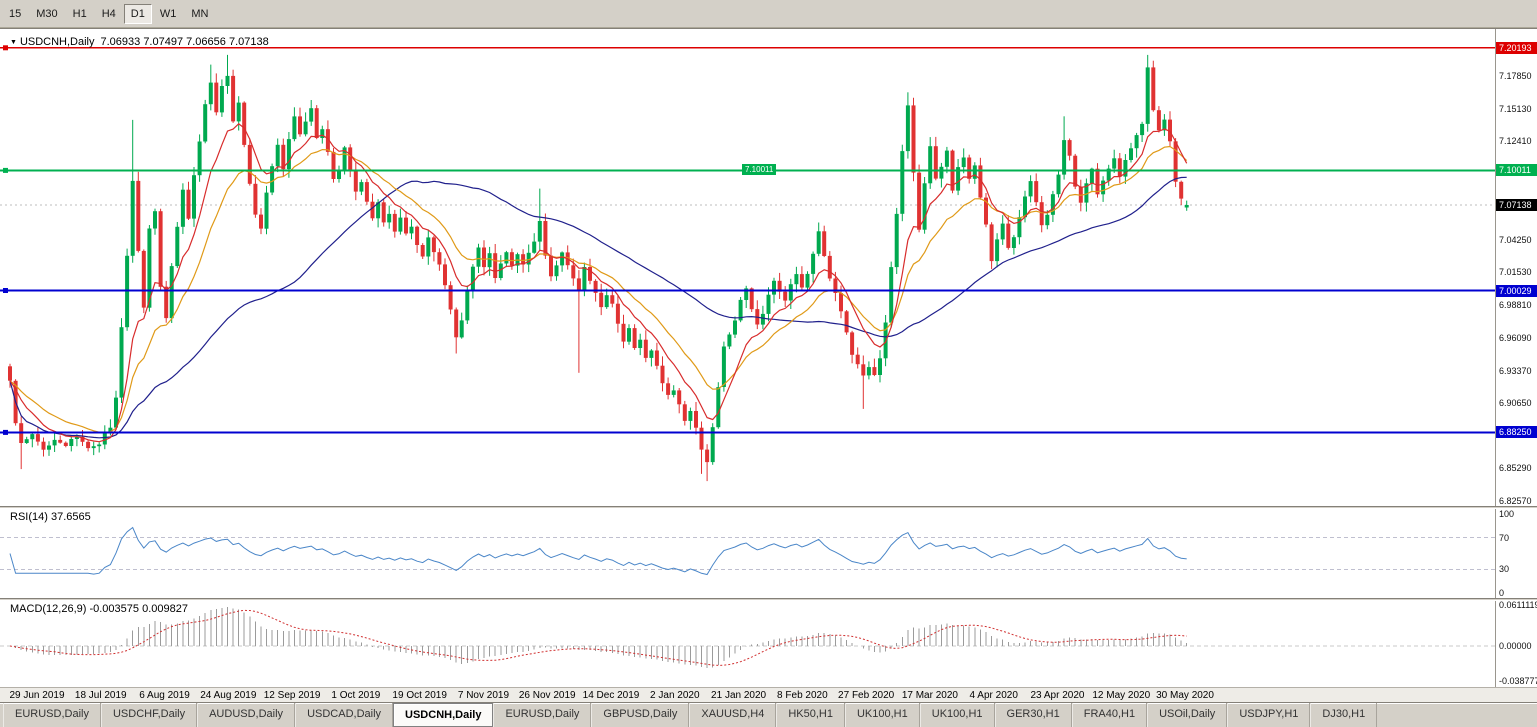 Image resolution: width=1537 pixels, height=727 pixels. I want to click on timeframe-button-h1: H1, so click(79, 13).